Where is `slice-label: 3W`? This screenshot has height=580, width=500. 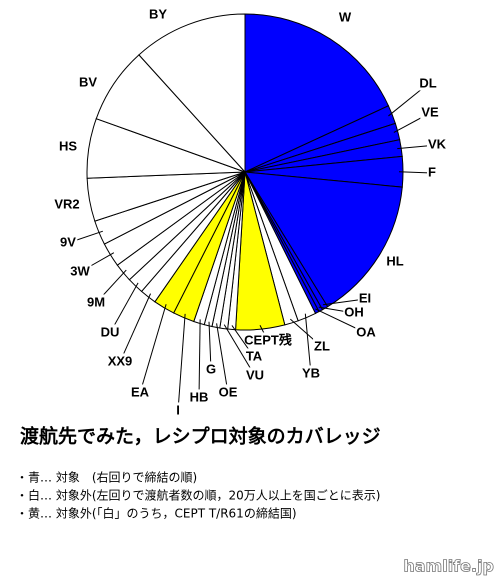
slice-label: 3W is located at coordinates (80, 270).